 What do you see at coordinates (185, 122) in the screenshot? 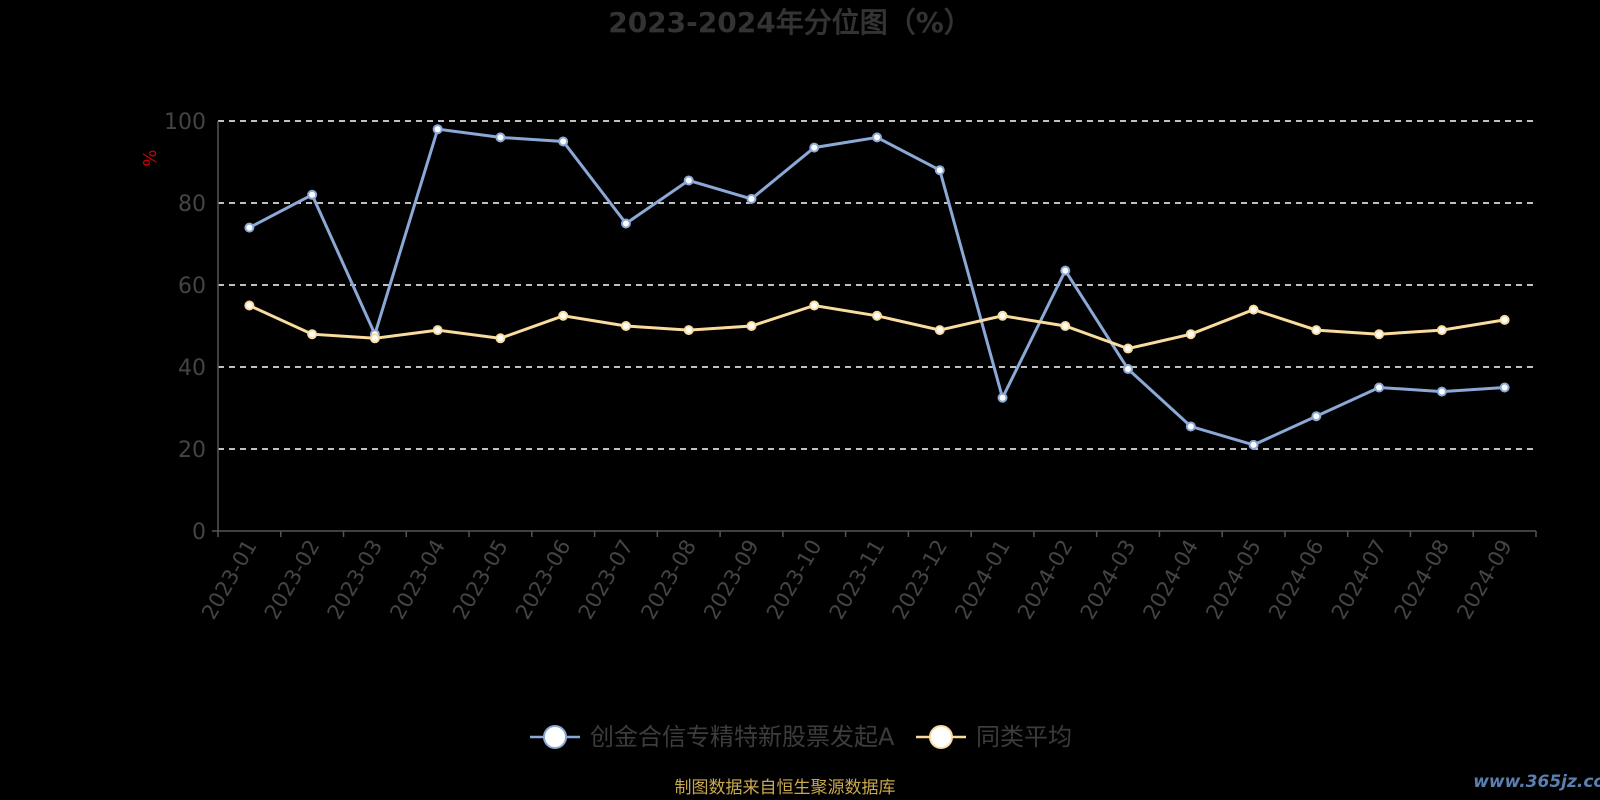
I see `y-tick-label: 100` at bounding box center [185, 122].